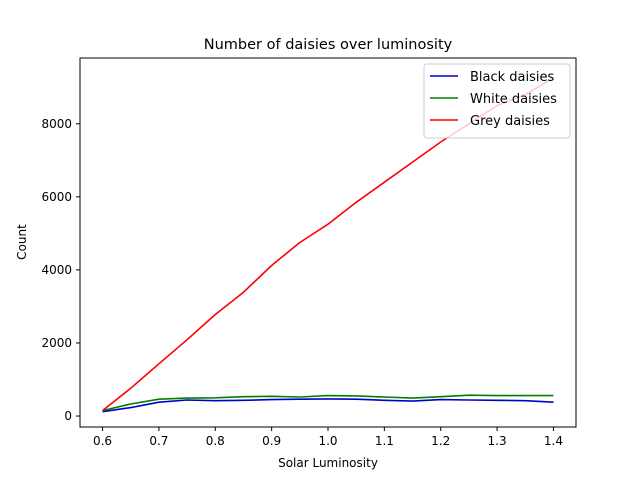 The height and width of the screenshot is (480, 640). I want to click on y-tick-label: 8000, so click(56, 124).